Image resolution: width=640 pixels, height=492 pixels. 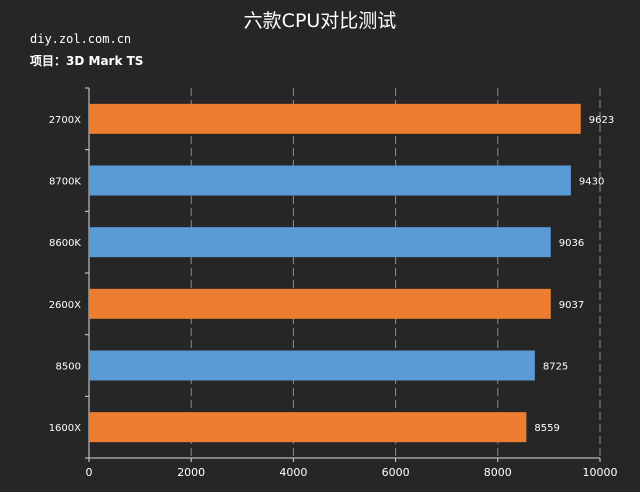 I want to click on value-label-8600K: 9036, so click(x=571, y=243).